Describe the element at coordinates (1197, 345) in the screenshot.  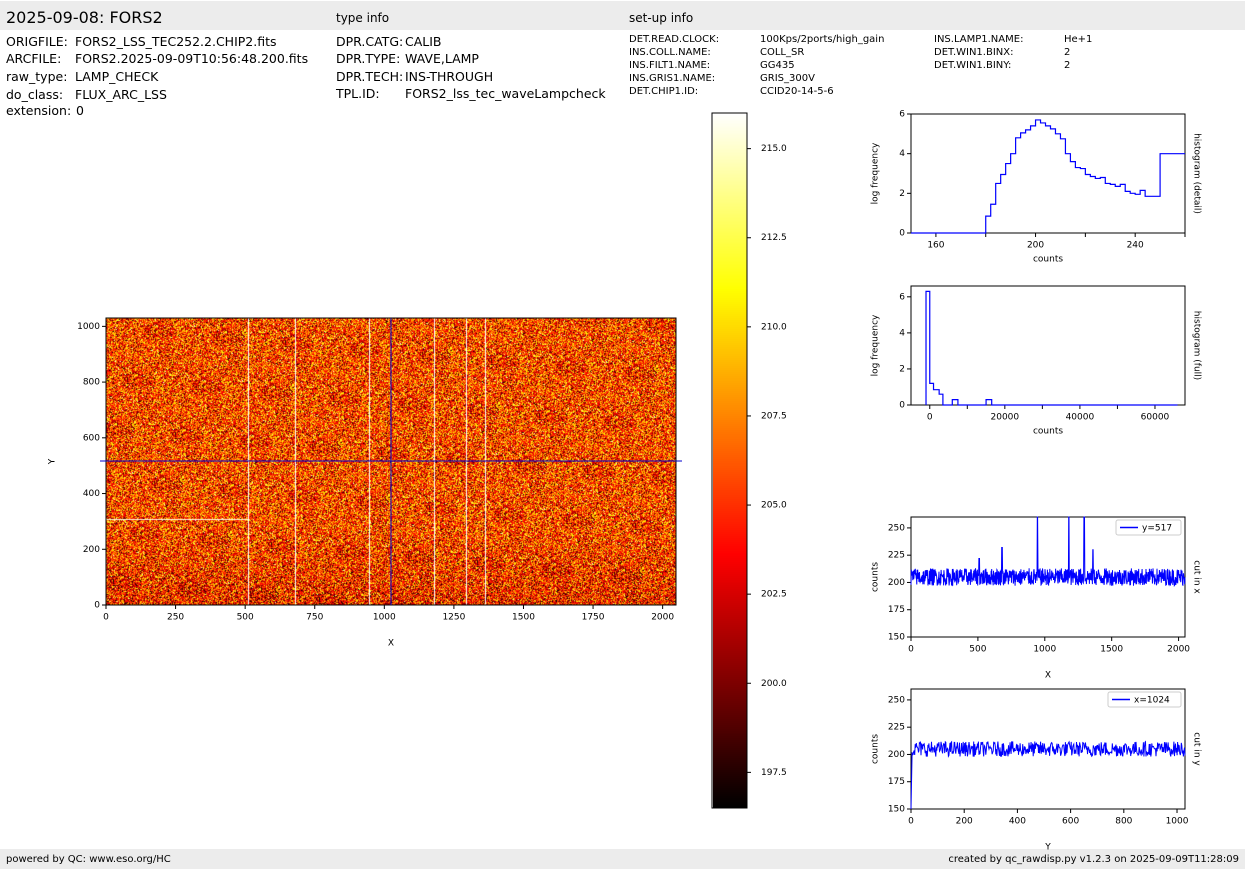
I see `side-label: histogram (full)` at that location.